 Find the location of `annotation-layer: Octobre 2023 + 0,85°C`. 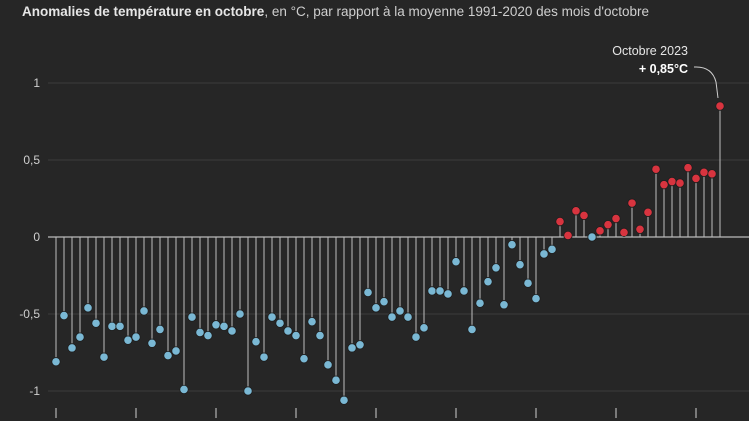

annotation-layer: Octobre 2023 + 0,85°C is located at coordinates (665, 71).